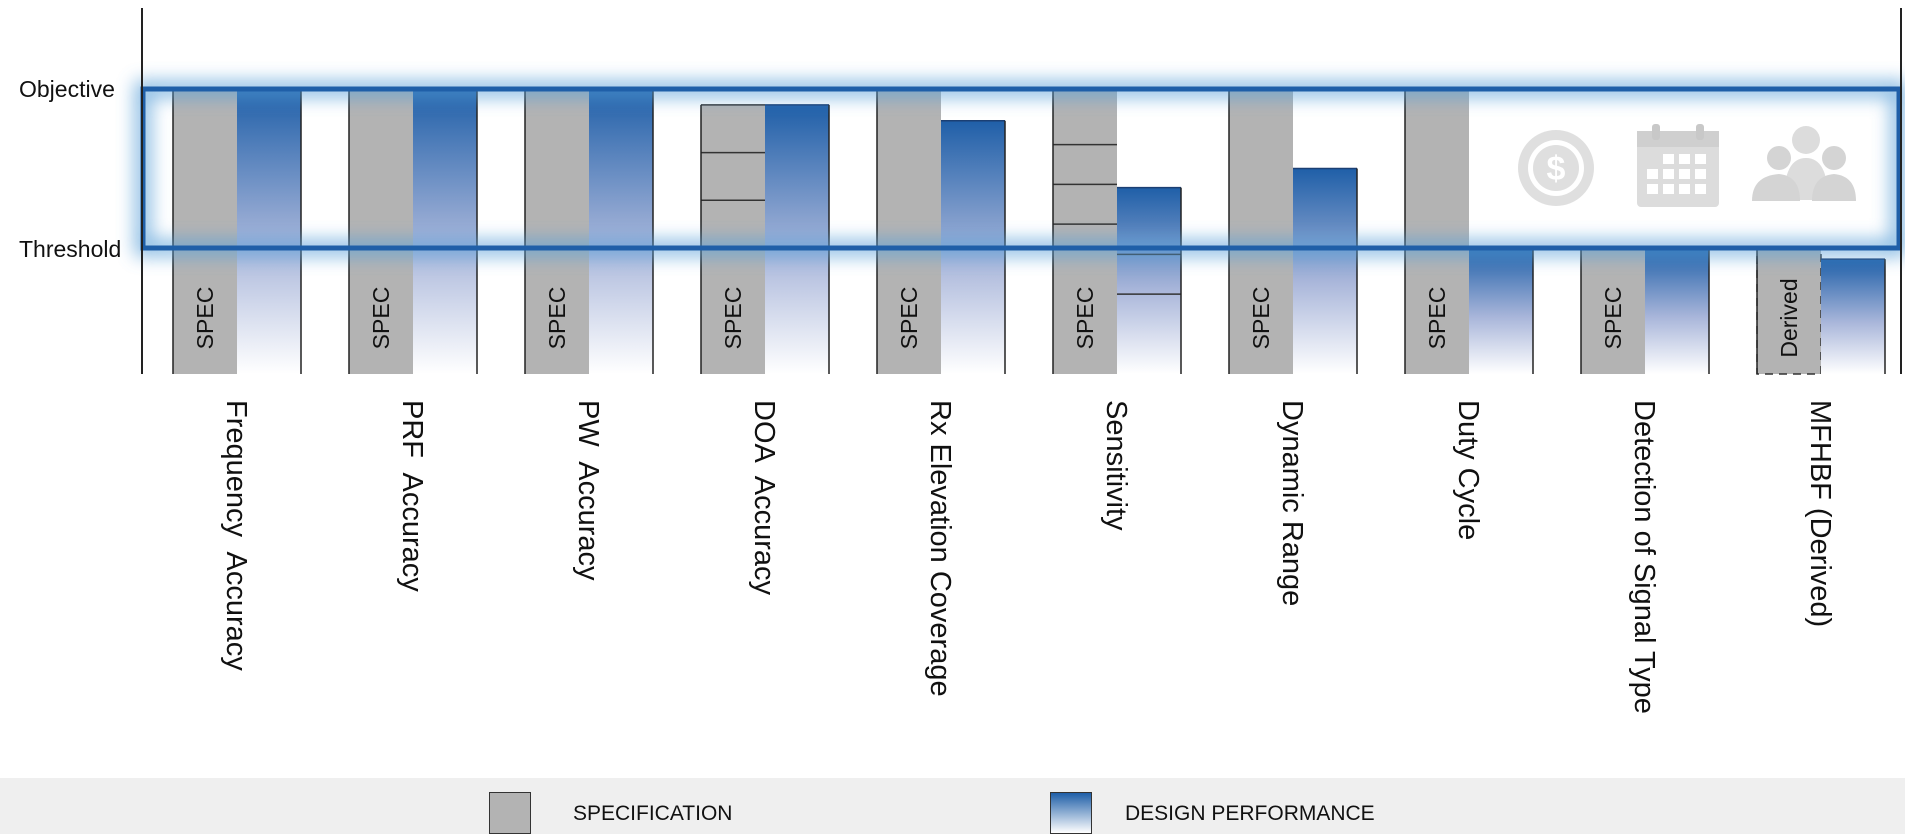 The height and width of the screenshot is (834, 1905). What do you see at coordinates (1501, 311) in the screenshot?
I see `category-7-design-bar` at bounding box center [1501, 311].